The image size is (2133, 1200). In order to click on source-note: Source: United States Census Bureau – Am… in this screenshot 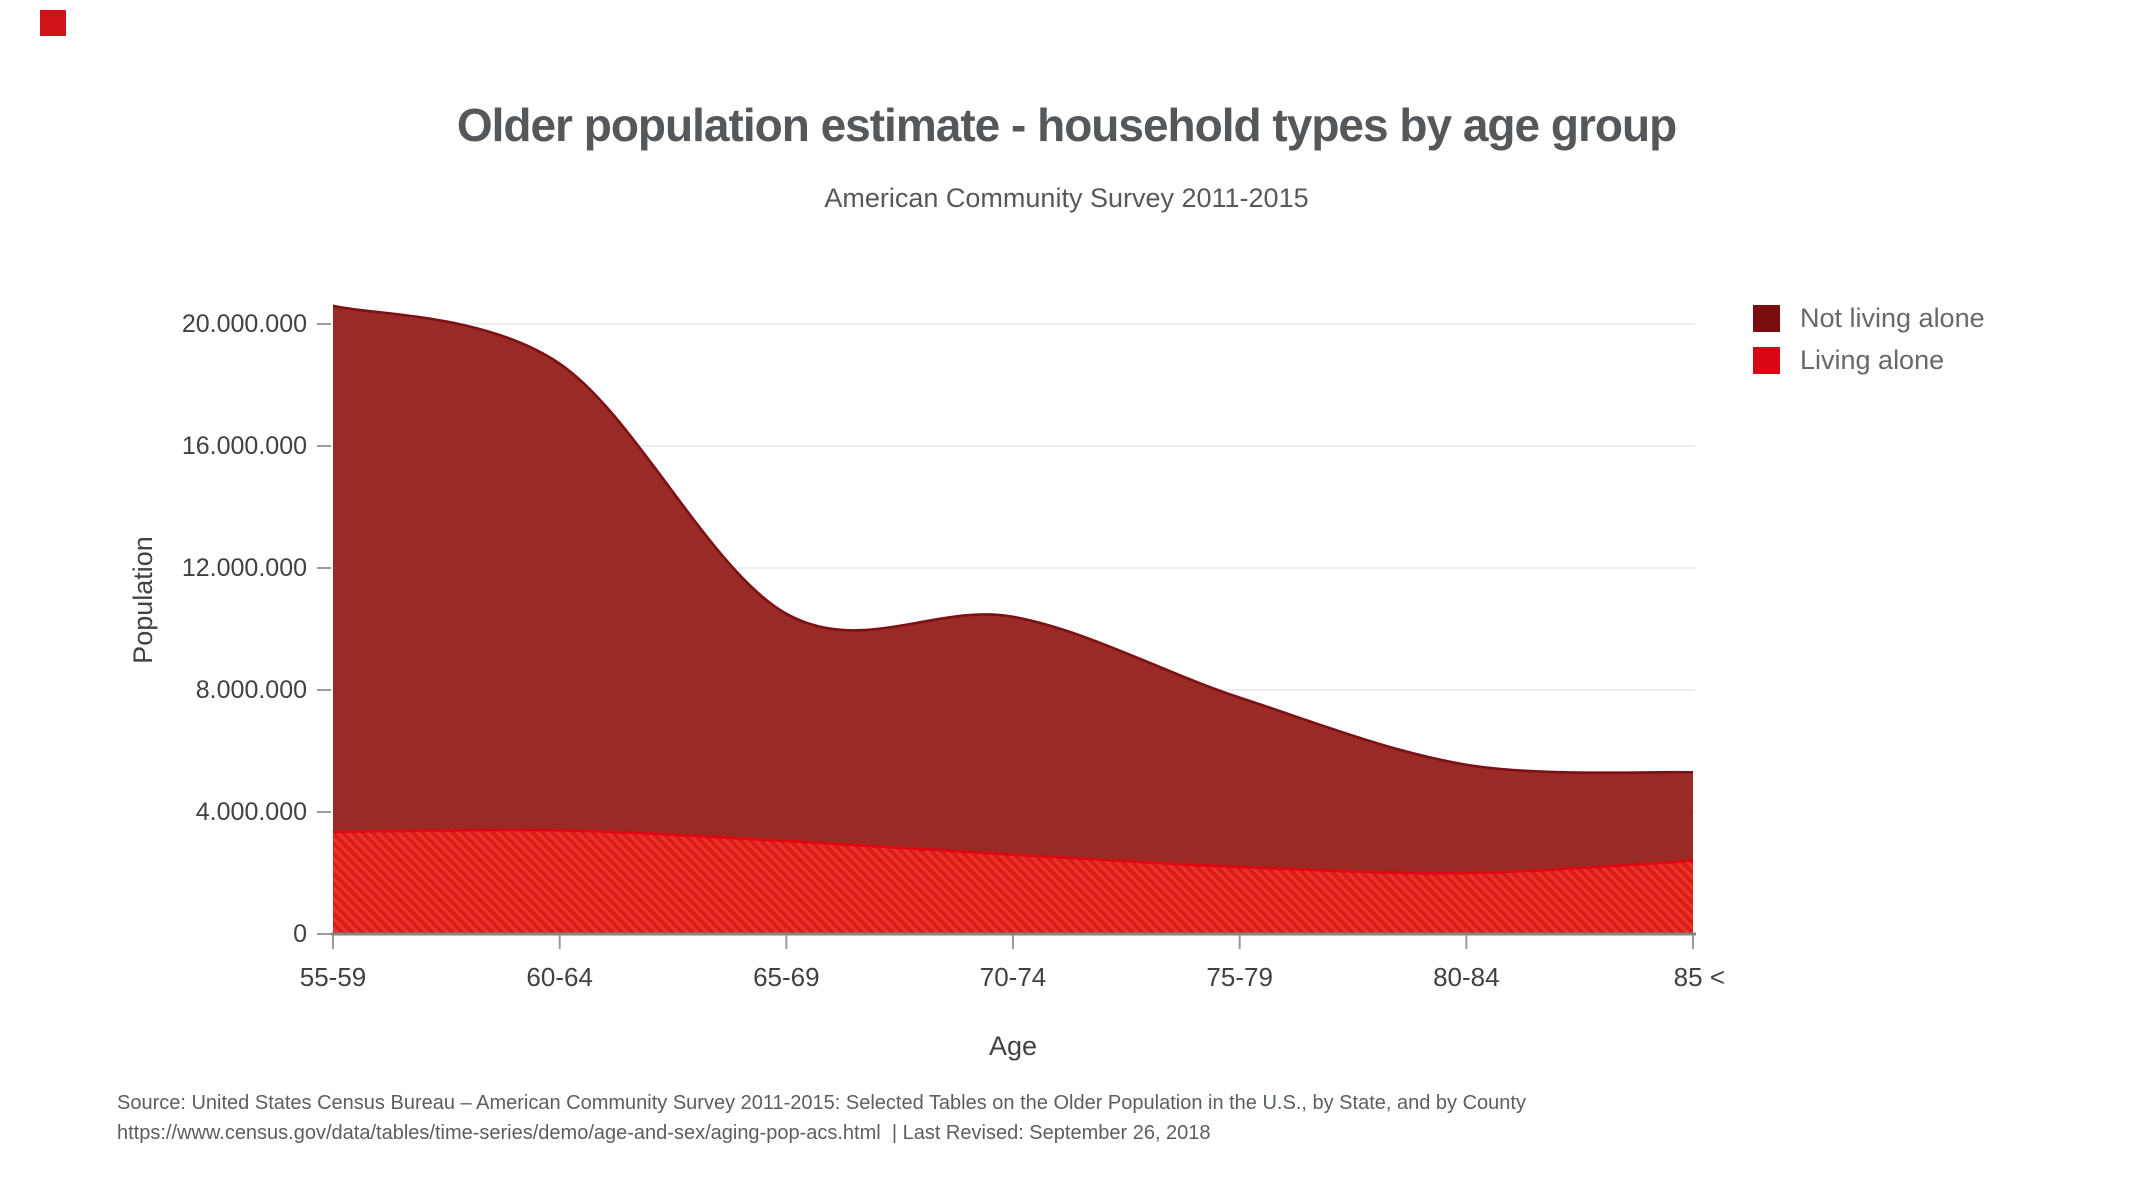, I will do `click(821, 1118)`.